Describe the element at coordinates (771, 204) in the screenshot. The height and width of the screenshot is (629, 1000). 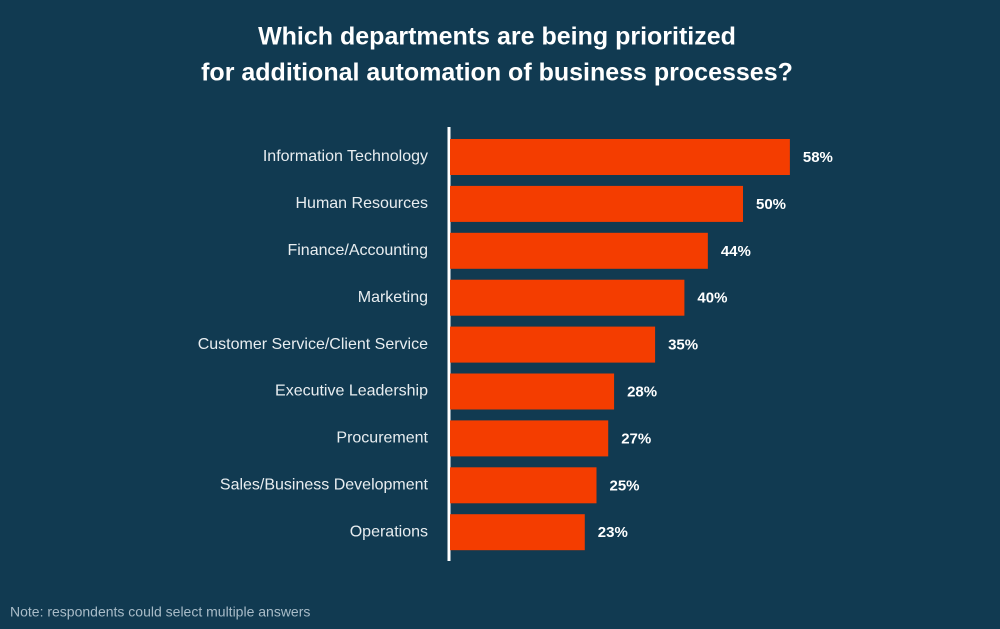
I see `value-label: 50%` at that location.